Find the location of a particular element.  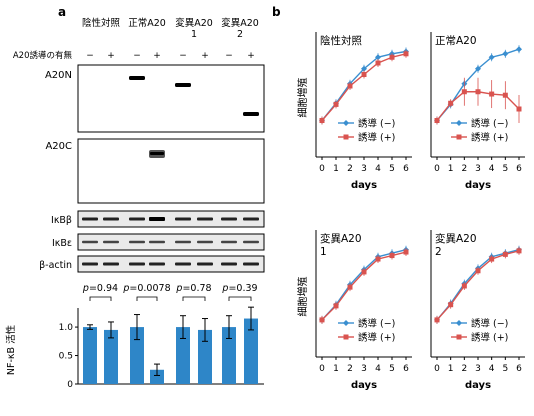

bar-y-tick-label: 1.0 is located at coordinates (66, 328).